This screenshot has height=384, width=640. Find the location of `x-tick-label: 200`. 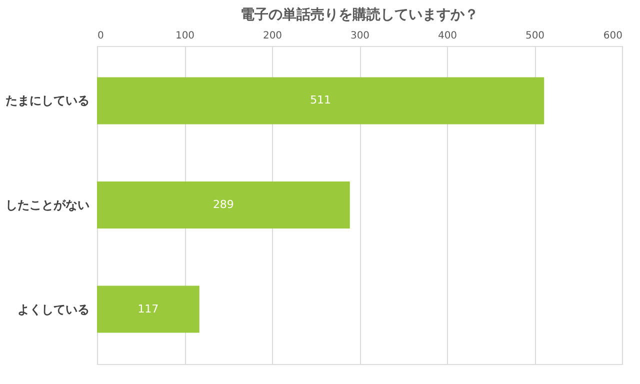

x-tick-label: 200 is located at coordinates (272, 36).